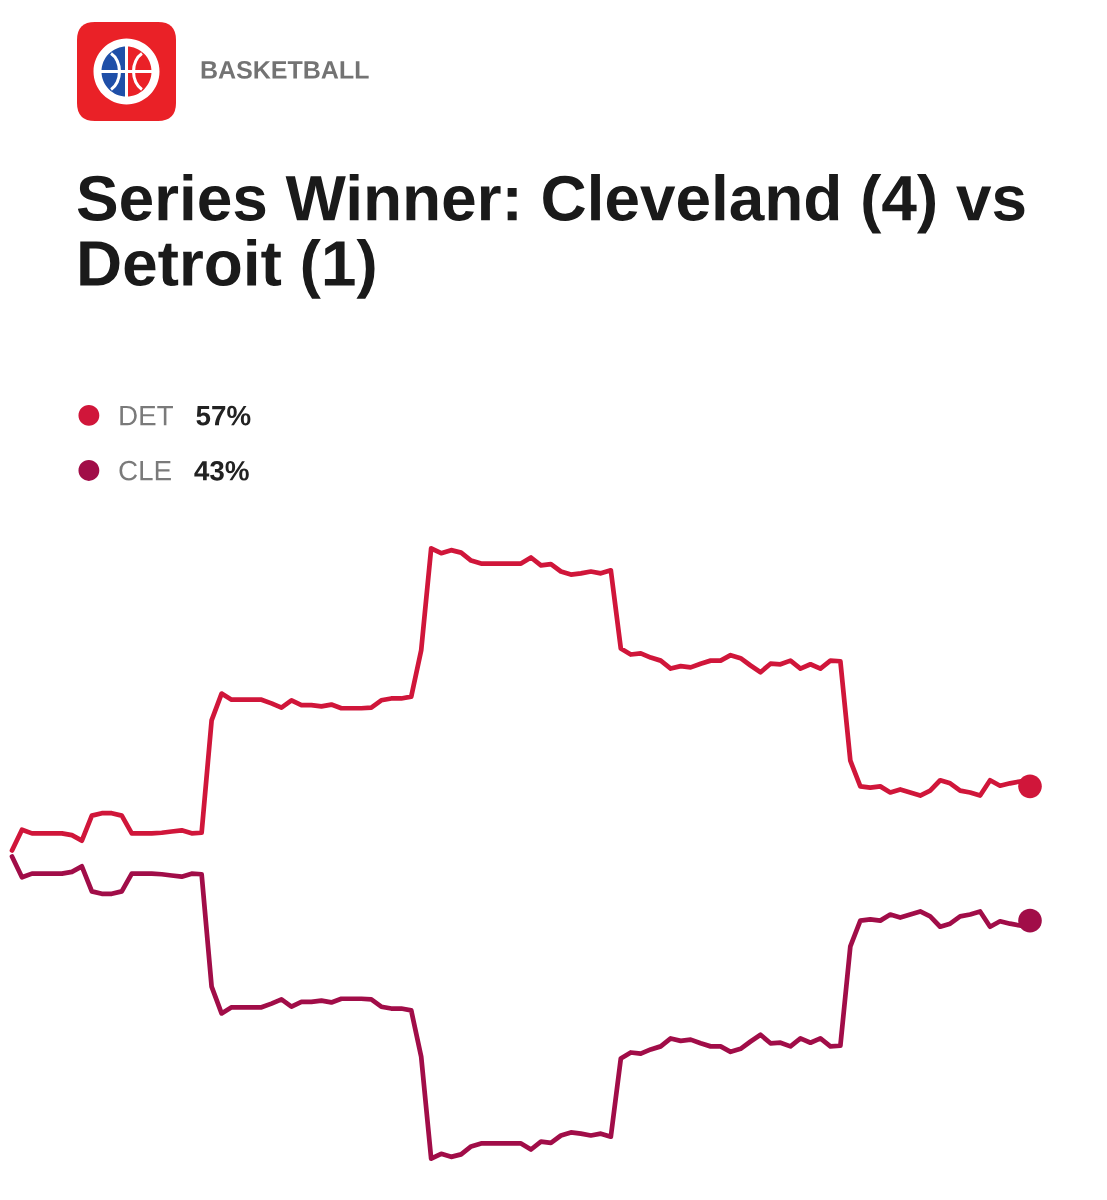 The height and width of the screenshot is (1200, 1107). I want to click on legend-label: DET, so click(146, 416).